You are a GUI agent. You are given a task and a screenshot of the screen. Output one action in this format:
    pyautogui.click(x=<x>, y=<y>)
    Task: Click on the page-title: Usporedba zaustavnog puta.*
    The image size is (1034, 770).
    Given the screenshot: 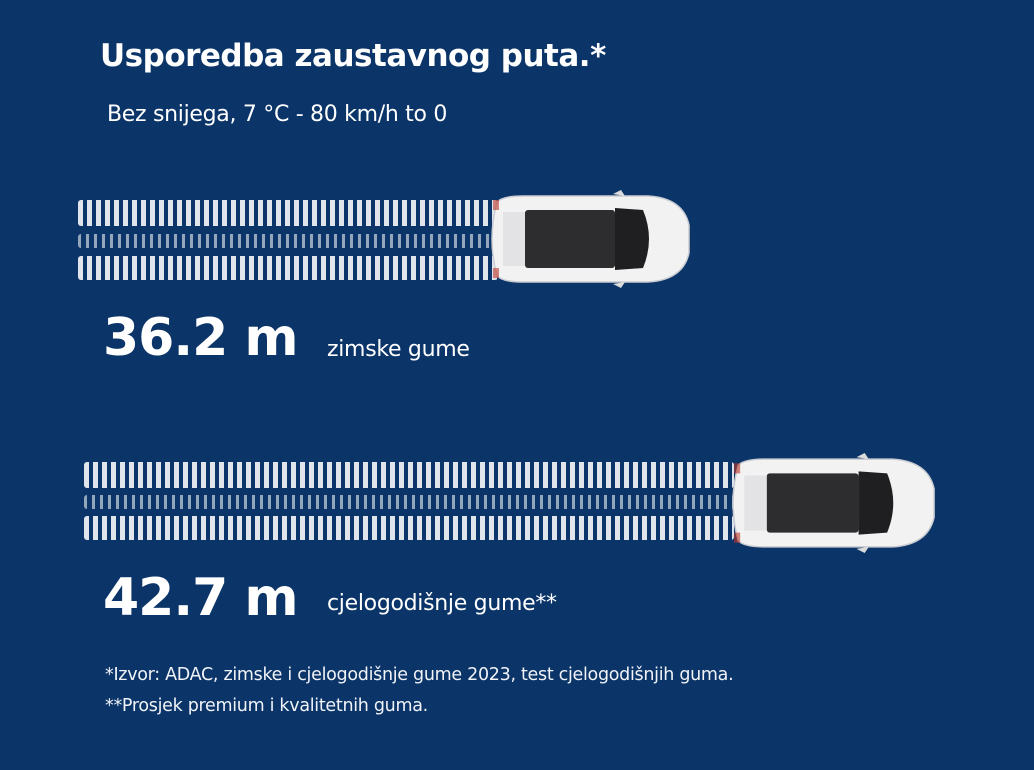 What is the action you would take?
    pyautogui.click(x=353, y=56)
    